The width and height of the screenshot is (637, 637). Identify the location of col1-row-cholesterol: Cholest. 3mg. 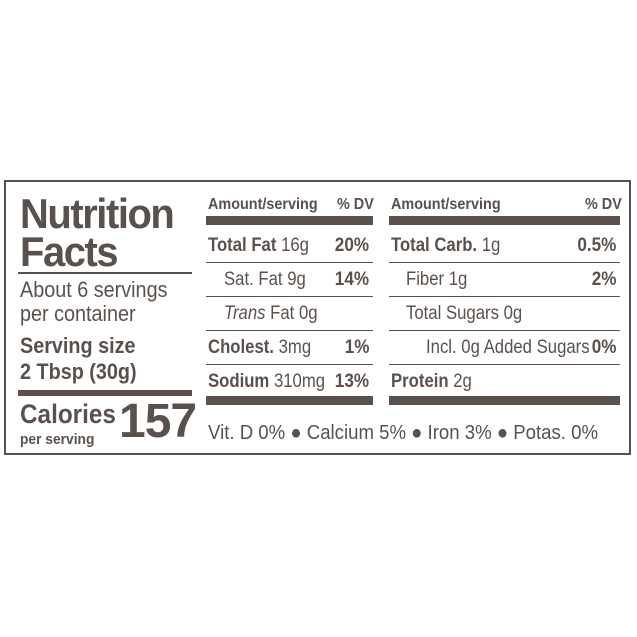
(260, 347).